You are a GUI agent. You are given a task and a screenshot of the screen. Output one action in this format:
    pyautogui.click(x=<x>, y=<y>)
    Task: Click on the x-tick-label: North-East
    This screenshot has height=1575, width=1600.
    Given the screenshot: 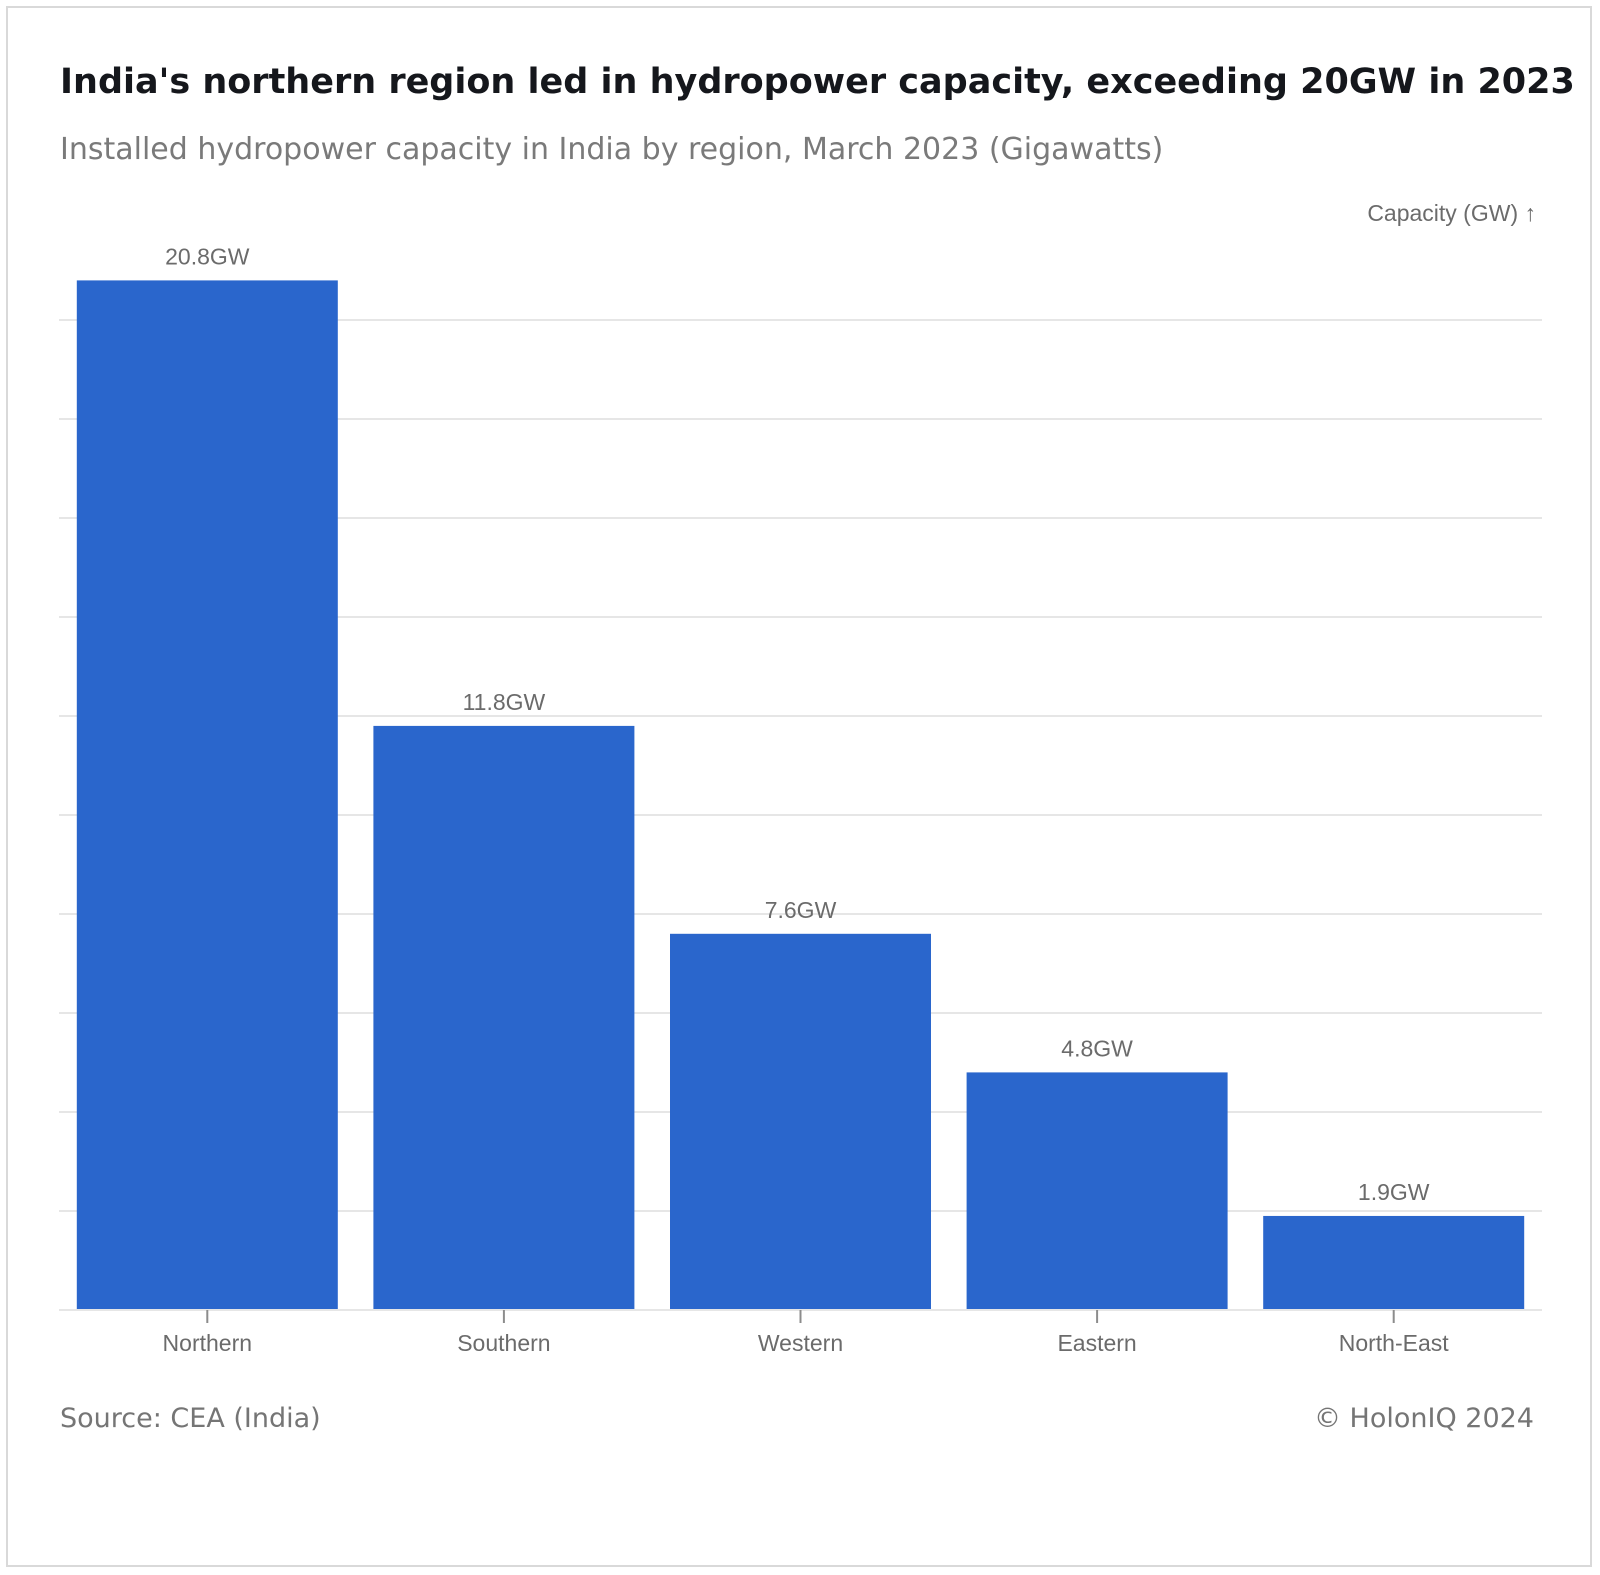 What is the action you would take?
    pyautogui.click(x=1394, y=1343)
    